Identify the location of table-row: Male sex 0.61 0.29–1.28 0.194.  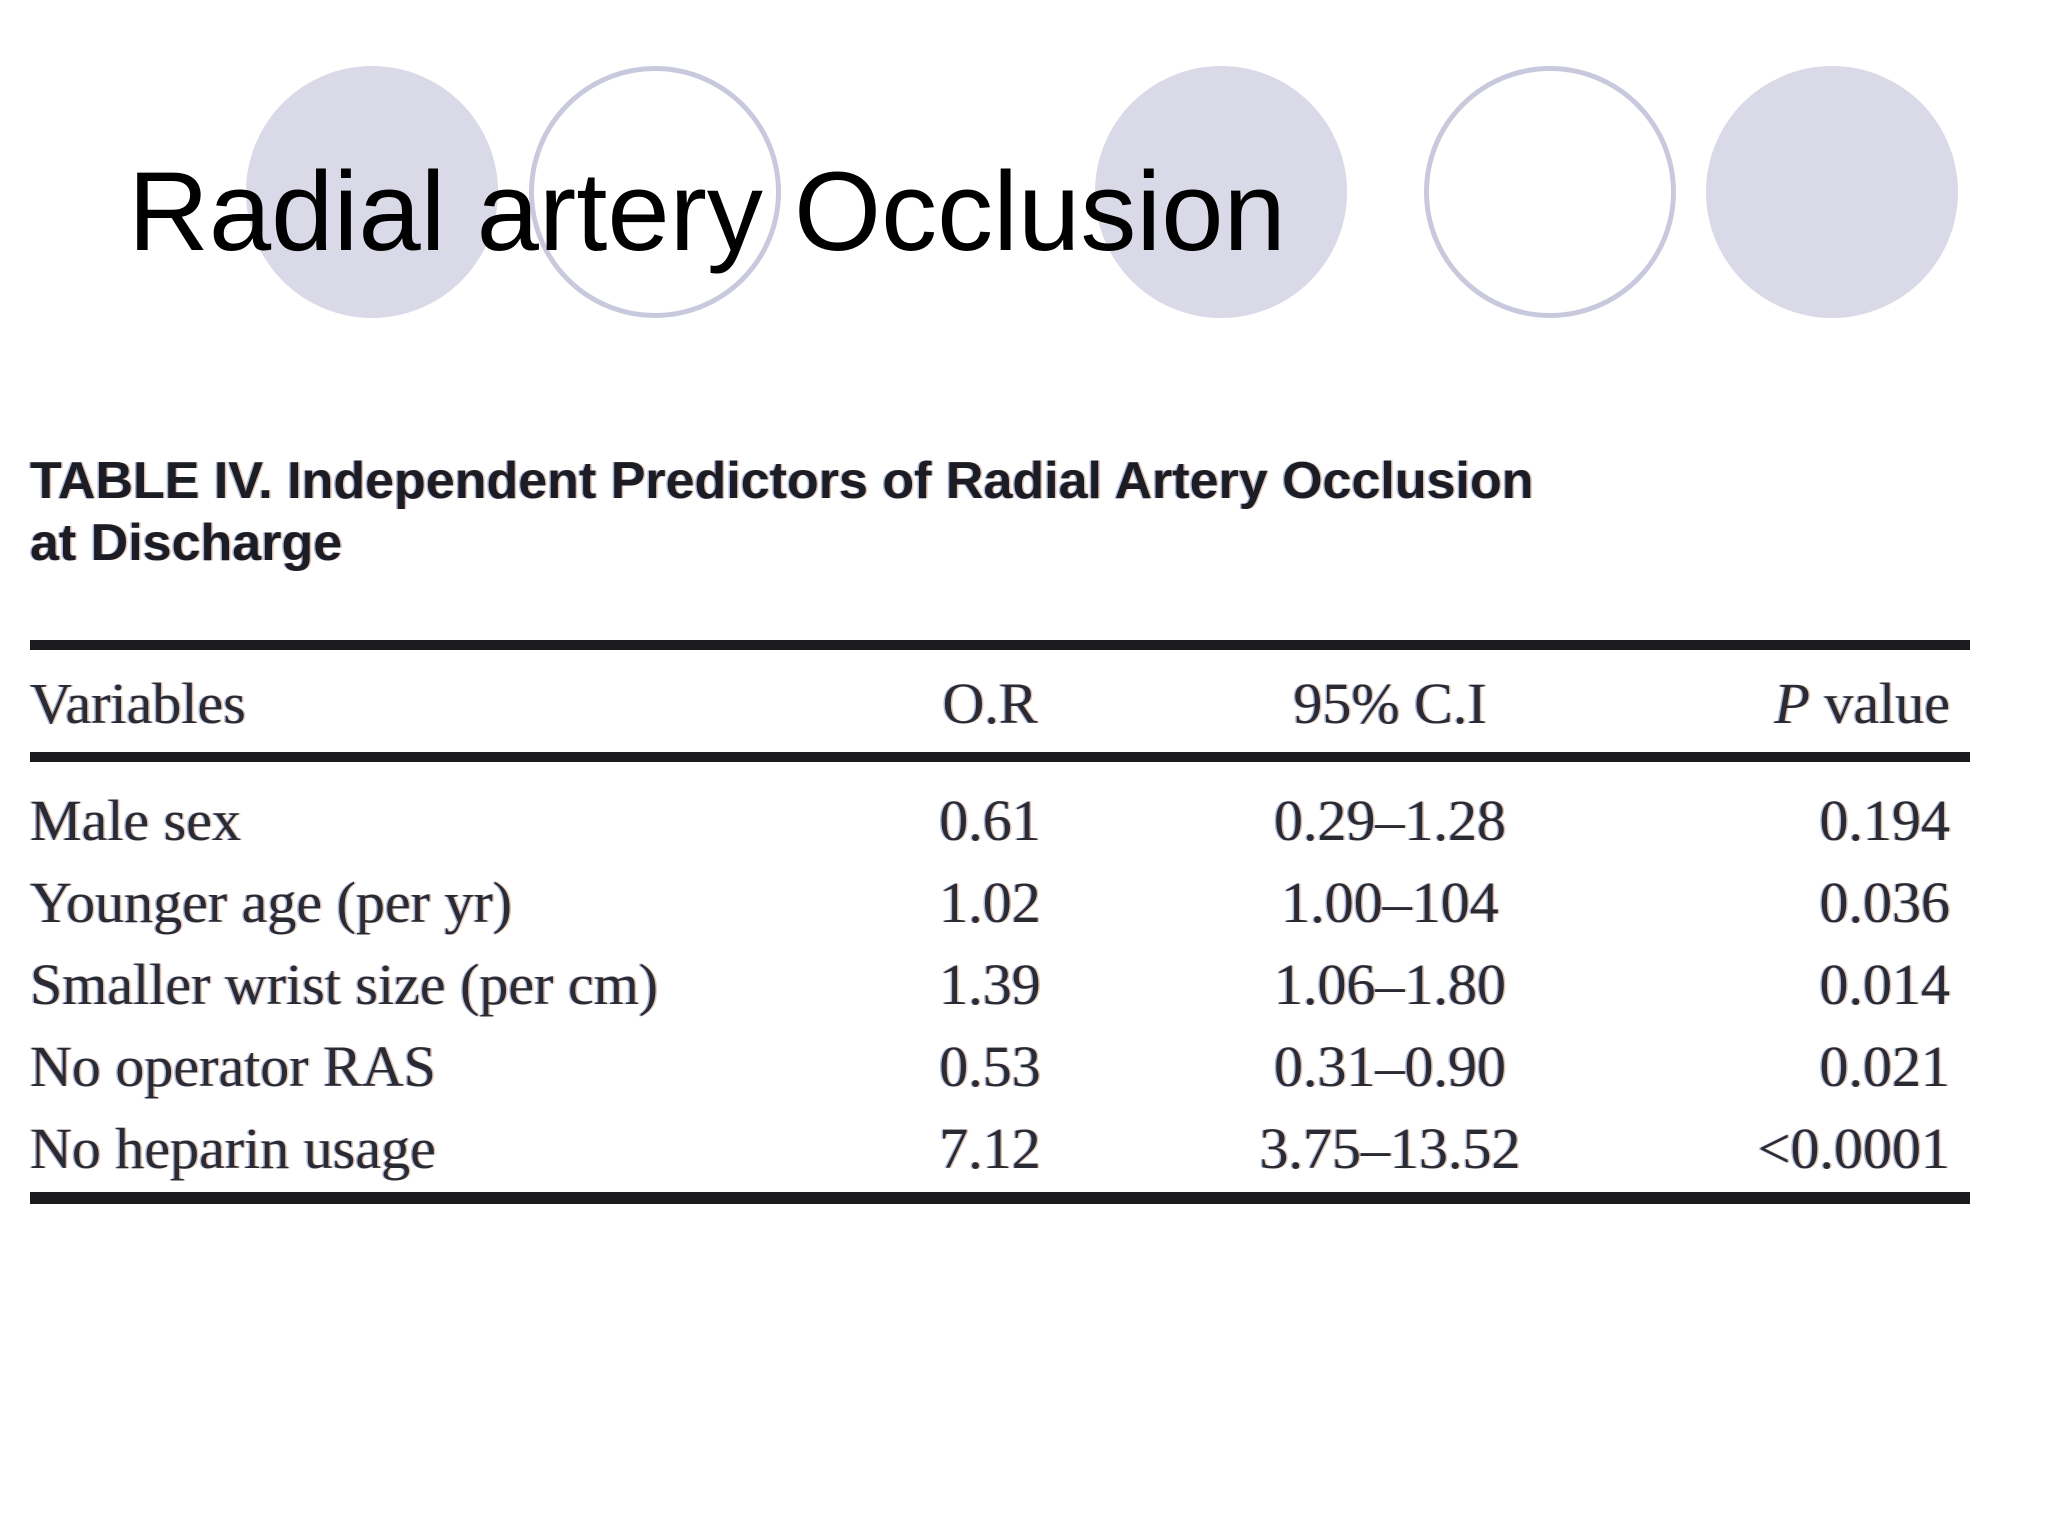
(1000, 821).